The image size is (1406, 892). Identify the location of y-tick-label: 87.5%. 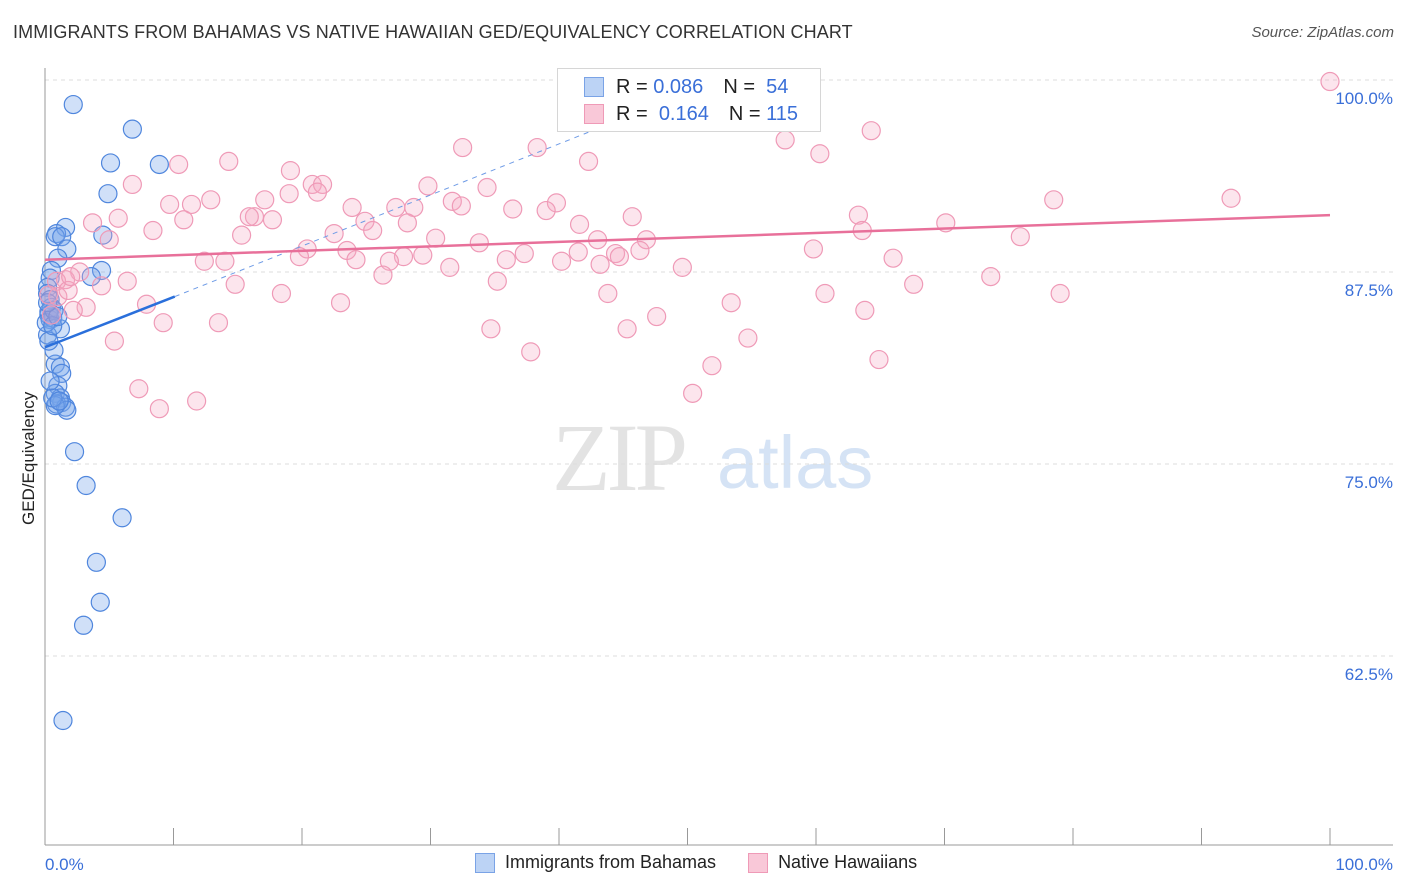
(1369, 290).